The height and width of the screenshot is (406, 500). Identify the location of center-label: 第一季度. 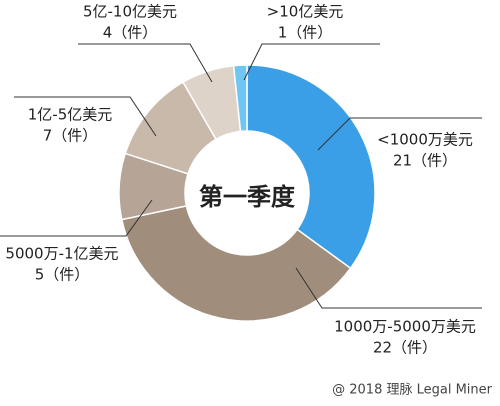
(247, 197).